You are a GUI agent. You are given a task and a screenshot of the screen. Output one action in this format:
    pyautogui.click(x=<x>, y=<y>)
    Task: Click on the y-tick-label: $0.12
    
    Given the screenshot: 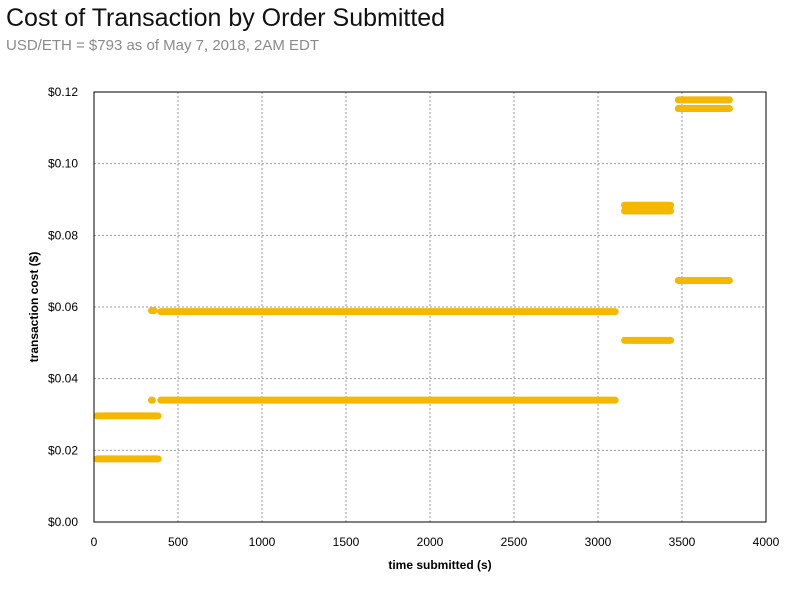 What is the action you would take?
    pyautogui.click(x=63, y=92)
    